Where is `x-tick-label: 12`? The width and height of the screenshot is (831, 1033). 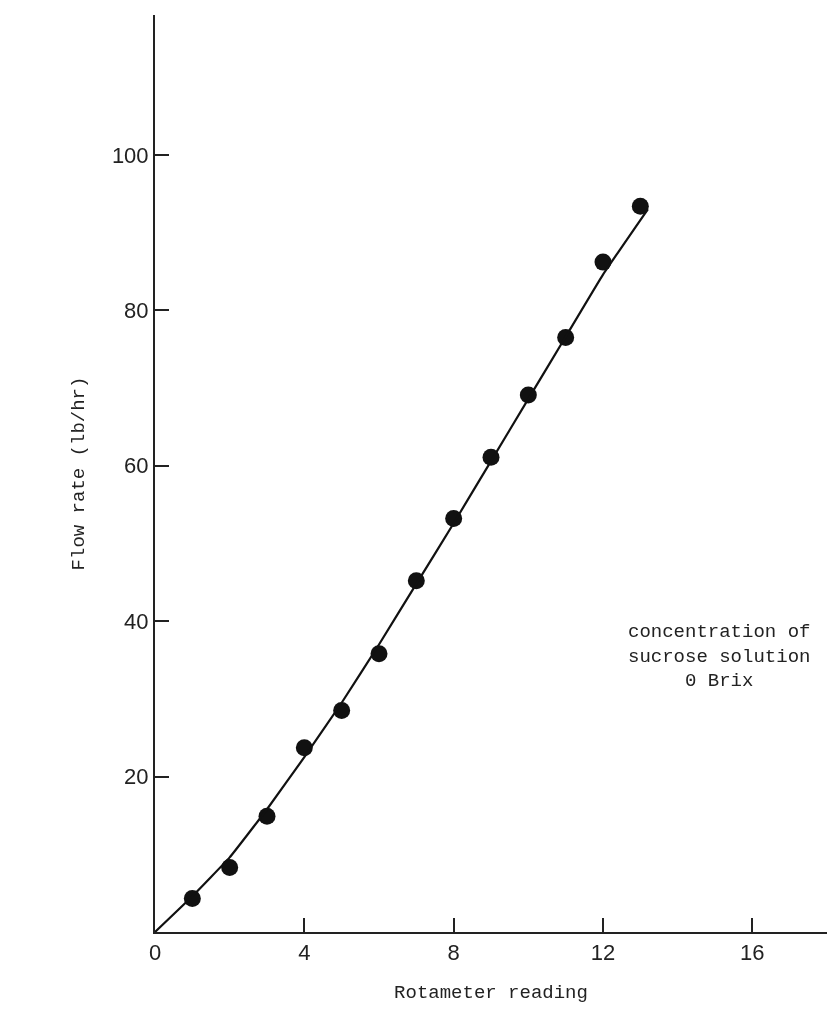
x-tick-label: 12 is located at coordinates (603, 953).